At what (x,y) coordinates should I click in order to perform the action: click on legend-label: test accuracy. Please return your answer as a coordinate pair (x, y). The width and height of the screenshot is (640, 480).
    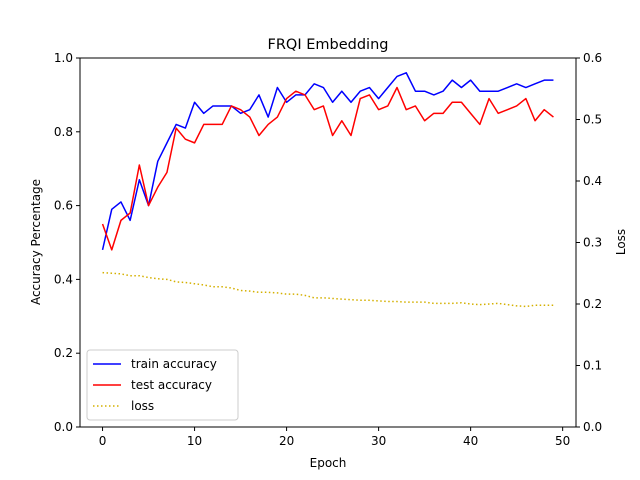
    Looking at the image, I should click on (171, 385).